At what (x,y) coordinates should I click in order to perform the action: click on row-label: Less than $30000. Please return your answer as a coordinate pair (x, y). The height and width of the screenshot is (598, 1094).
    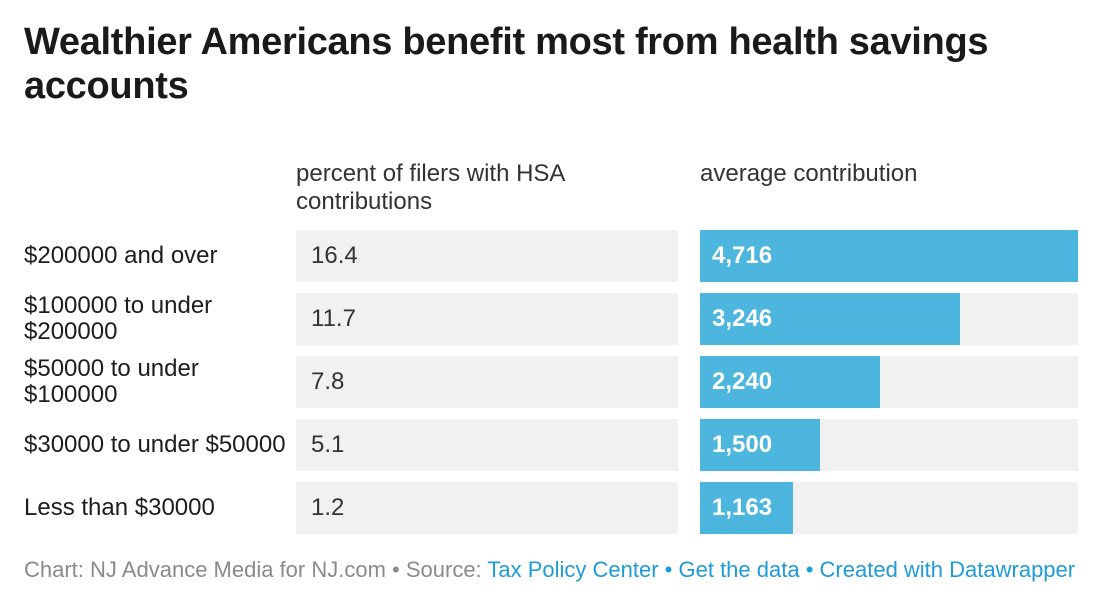
    Looking at the image, I should click on (119, 507).